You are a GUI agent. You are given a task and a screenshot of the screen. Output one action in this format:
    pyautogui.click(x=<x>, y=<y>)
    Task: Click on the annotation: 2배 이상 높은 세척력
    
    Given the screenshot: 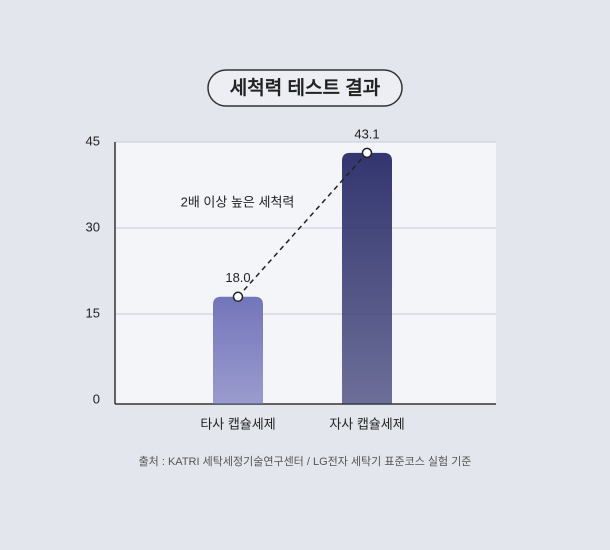 What is the action you would take?
    pyautogui.click(x=238, y=201)
    